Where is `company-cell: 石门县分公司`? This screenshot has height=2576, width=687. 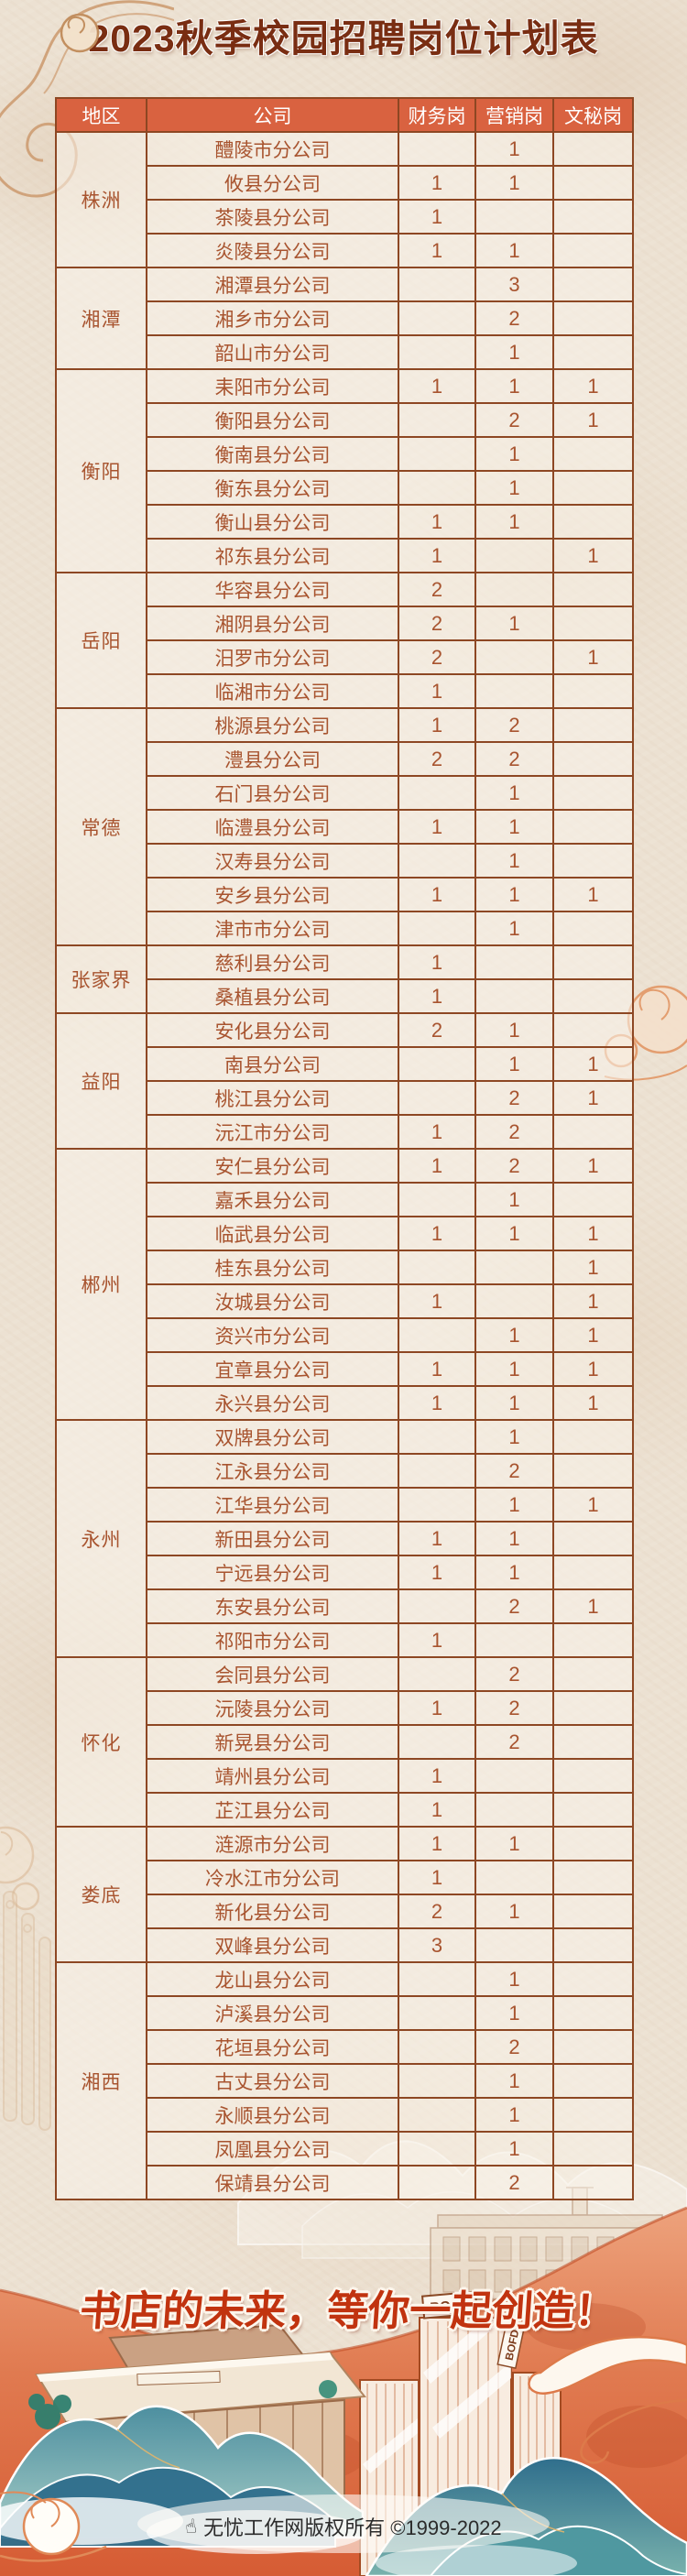 company-cell: 石门县分公司 is located at coordinates (272, 793).